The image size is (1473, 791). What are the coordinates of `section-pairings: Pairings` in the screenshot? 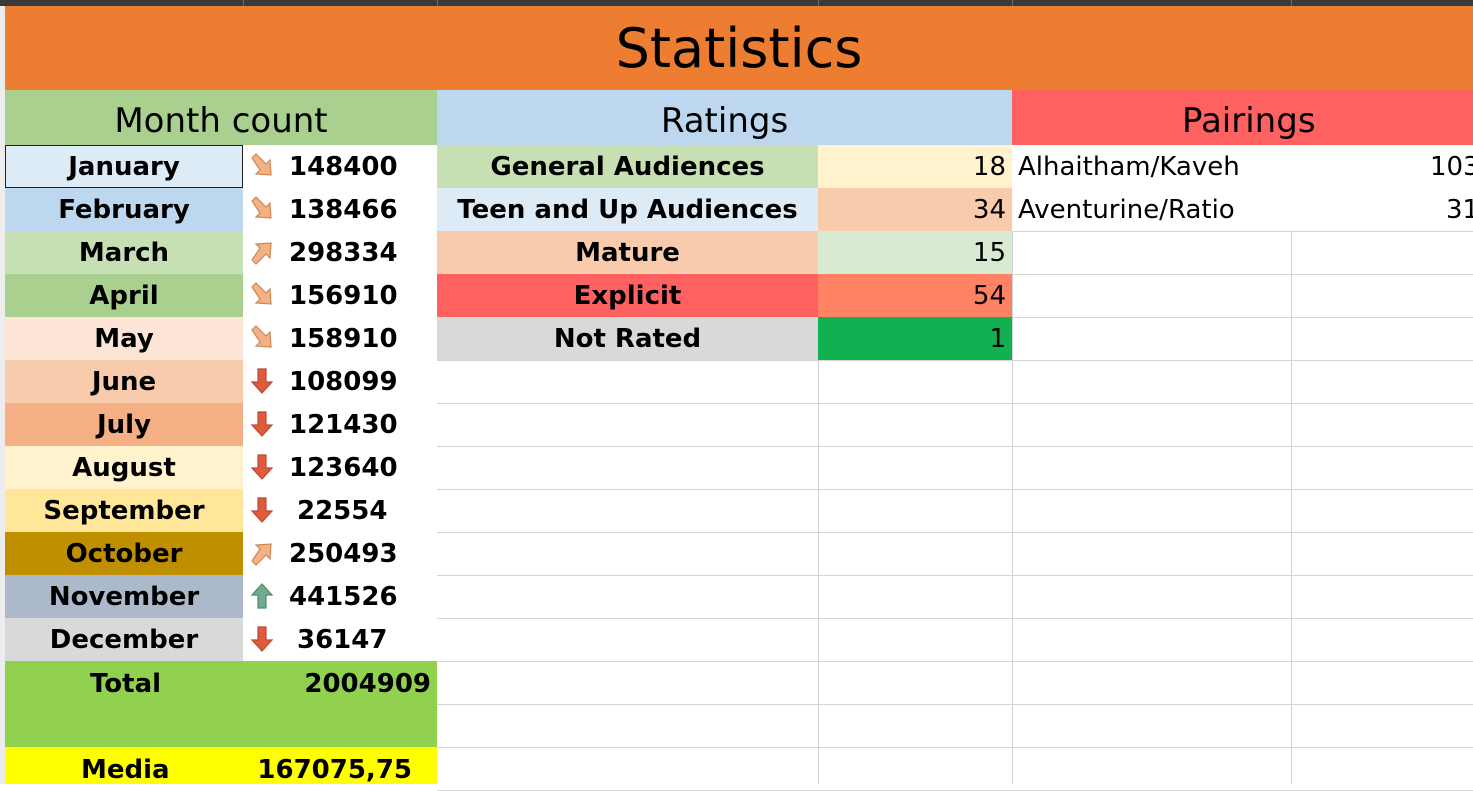 It's located at (1242, 117).